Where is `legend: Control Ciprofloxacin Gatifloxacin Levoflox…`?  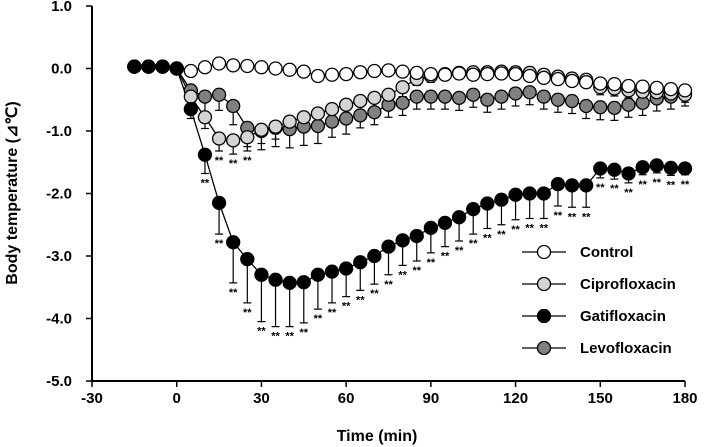
legend: Control Ciprofloxacin Gatifloxacin Levoflox… is located at coordinates (599, 300).